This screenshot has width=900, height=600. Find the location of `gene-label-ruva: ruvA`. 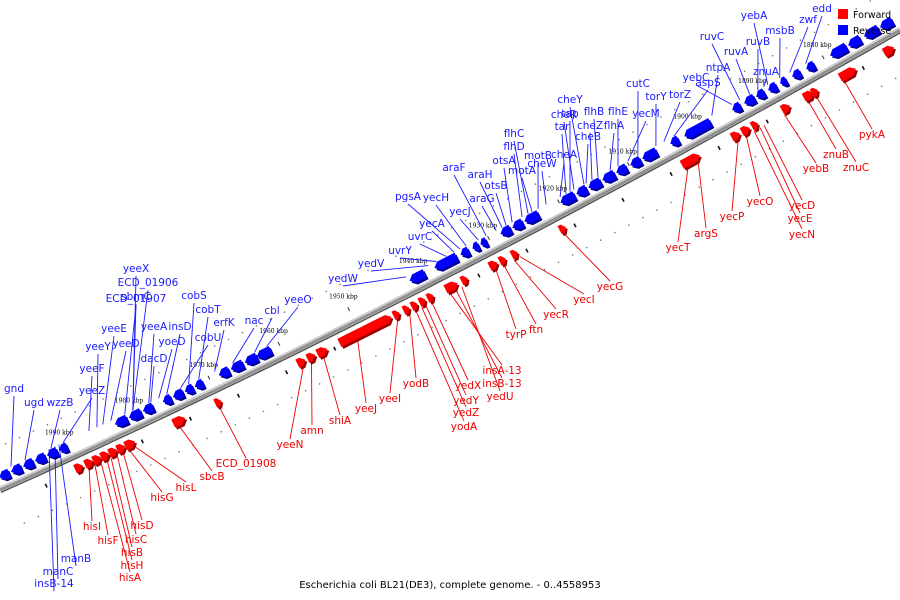

gene-label-ruva: ruvA is located at coordinates (736, 52).